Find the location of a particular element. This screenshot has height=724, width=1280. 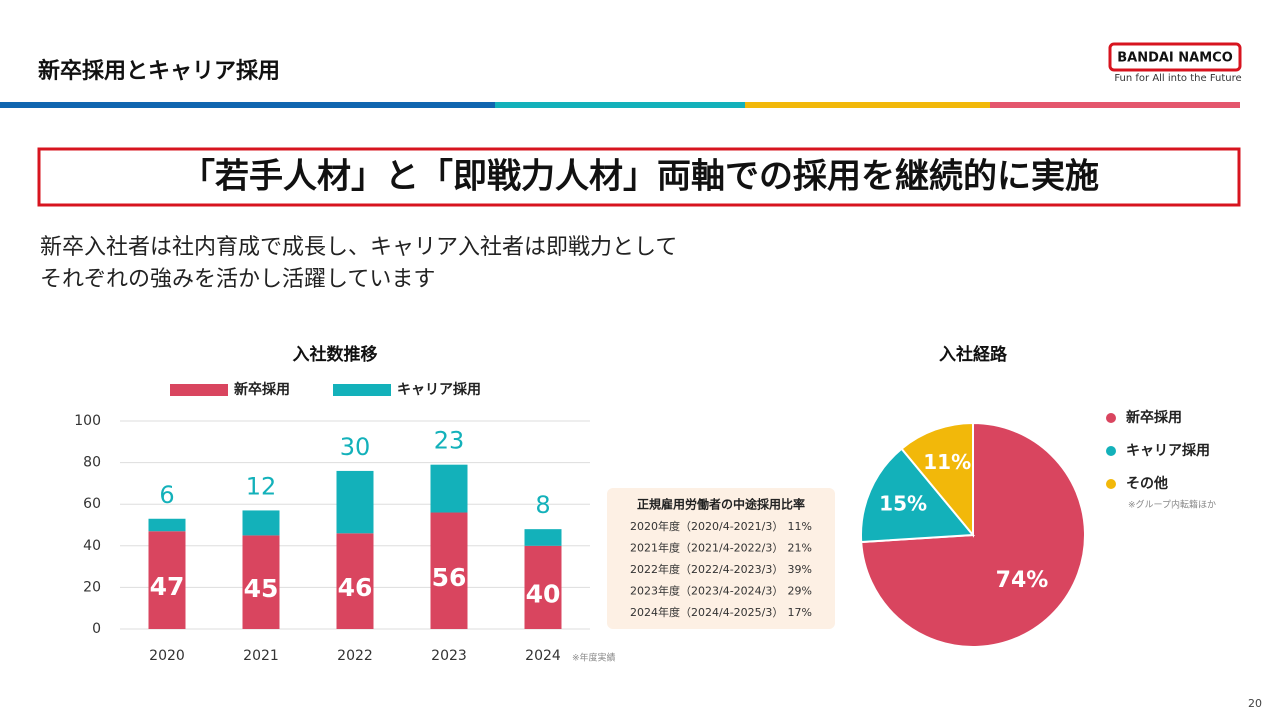

slice-label: 11% is located at coordinates (947, 462).